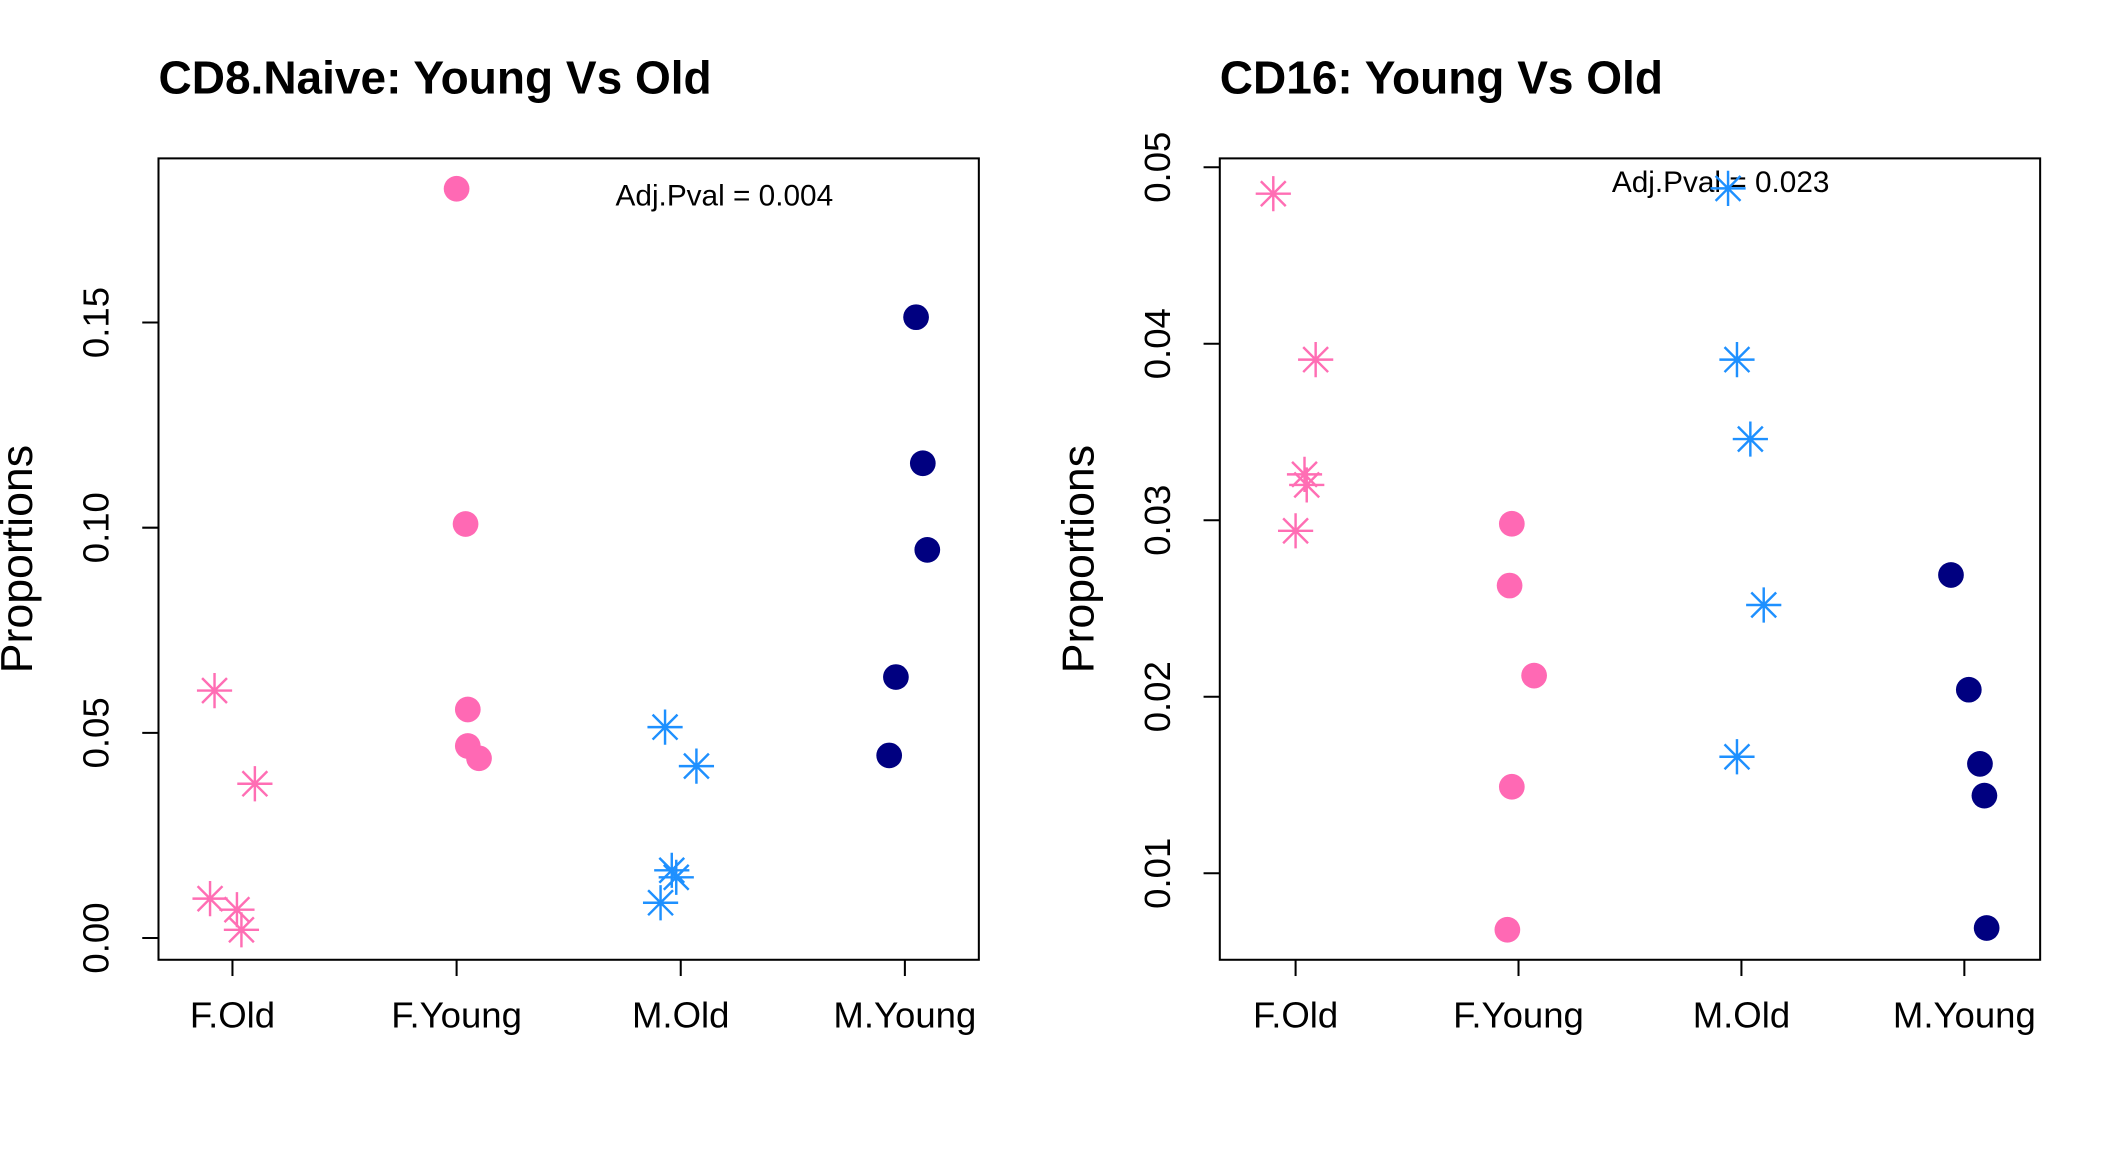 This screenshot has width=2112, height=1152. I want to click on y-tick-label: 0.10, so click(96, 527).